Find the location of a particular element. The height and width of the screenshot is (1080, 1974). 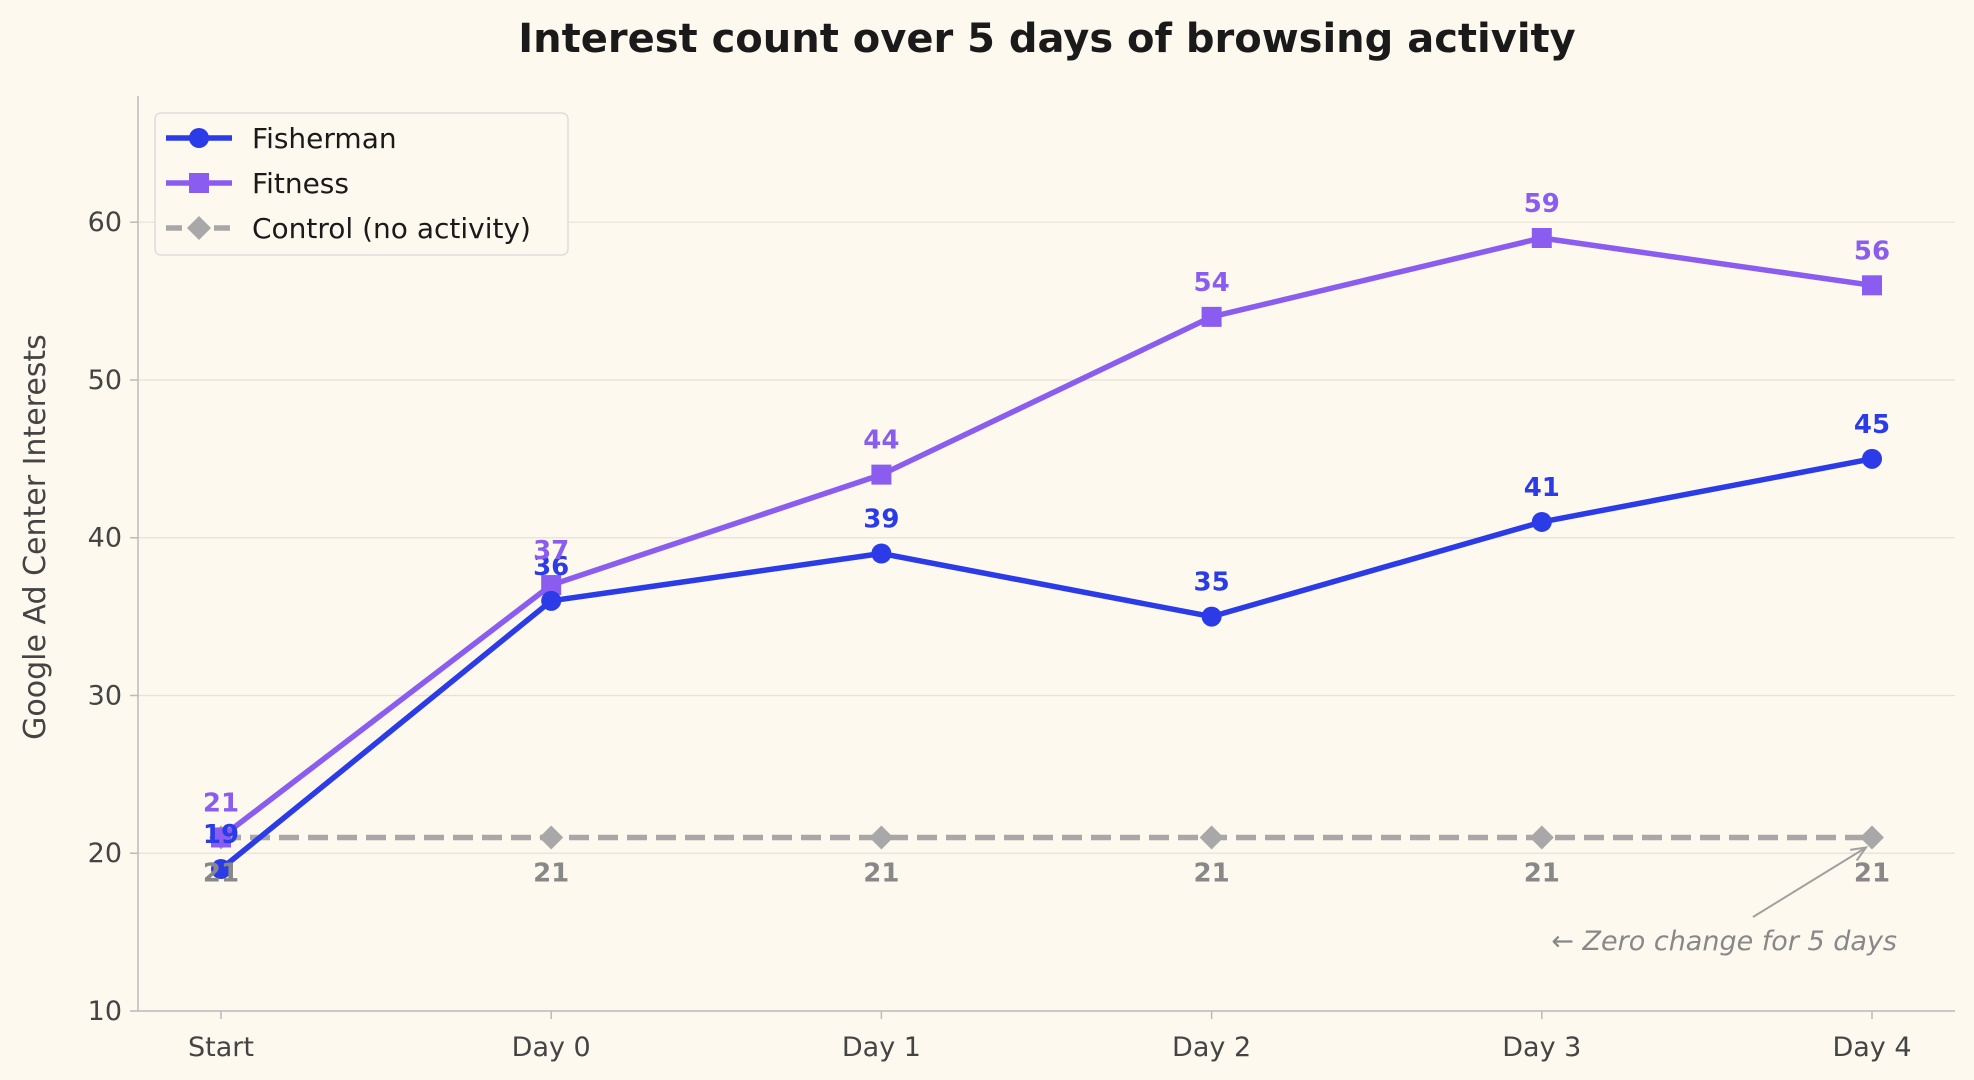

legend: Fisherman Fitness Control (no activity) is located at coordinates (361, 184).